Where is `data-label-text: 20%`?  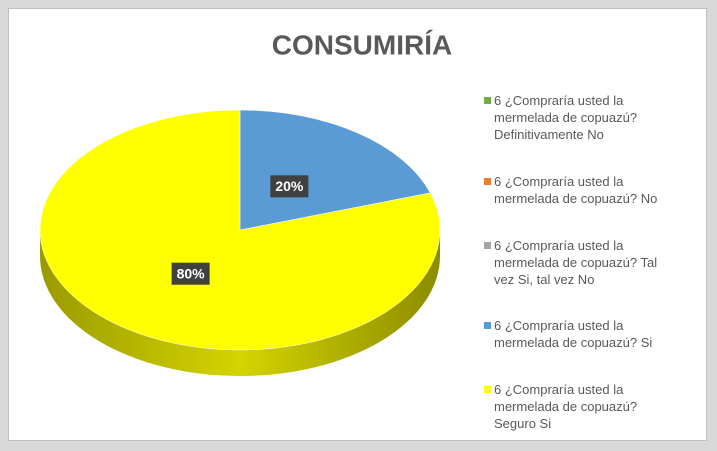
data-label-text: 20% is located at coordinates (289, 186).